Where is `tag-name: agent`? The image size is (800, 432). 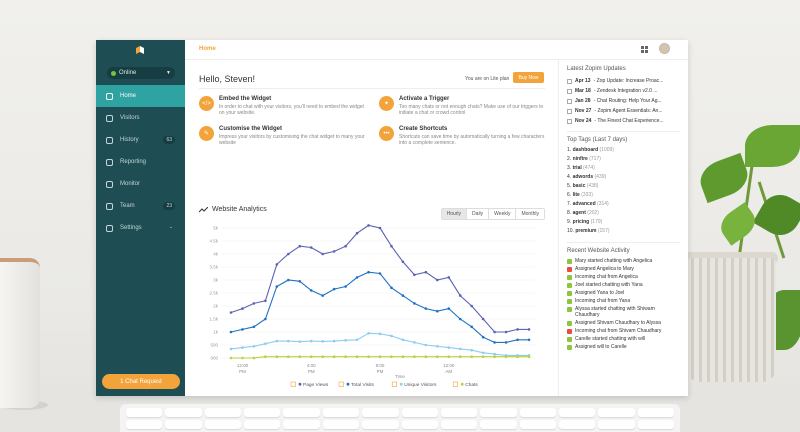
tag-name: agent is located at coordinates (579, 213).